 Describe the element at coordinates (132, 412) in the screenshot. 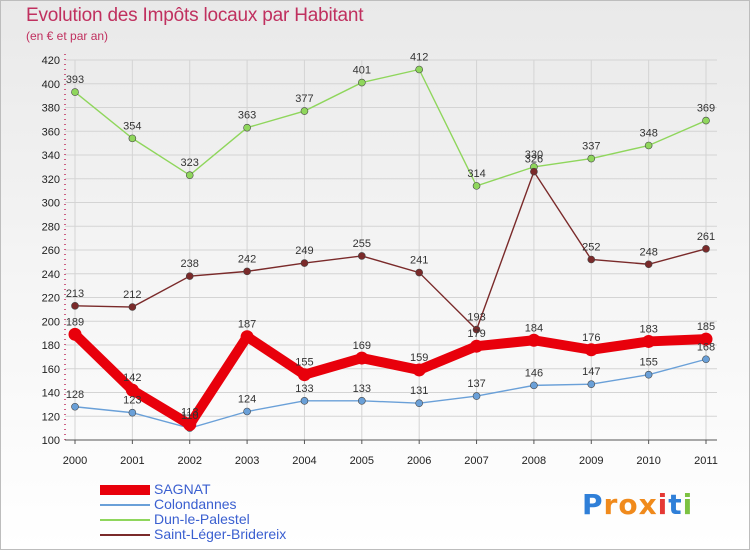

I see `point-colondannes-2001` at that location.